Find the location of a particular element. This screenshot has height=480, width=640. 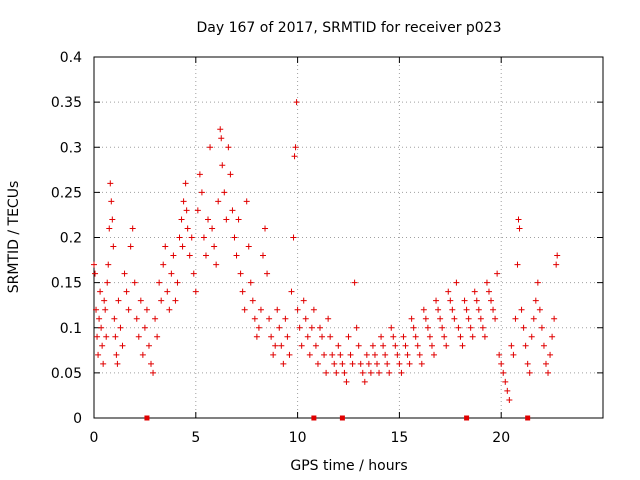

y-tick-label: 0.3 is located at coordinates (71, 148).